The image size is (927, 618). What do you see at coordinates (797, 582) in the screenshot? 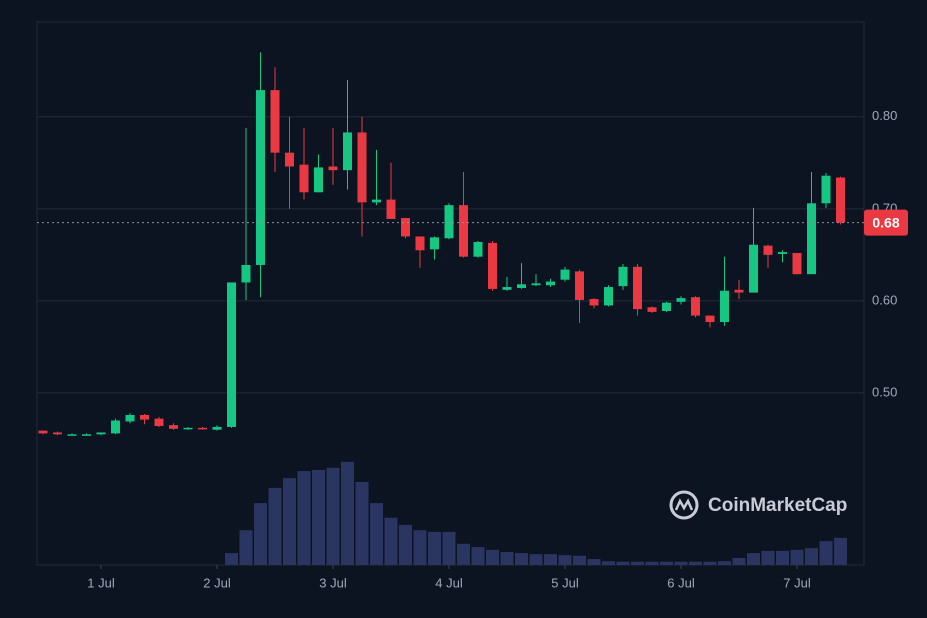
I see `x-tick-label: 7 Jul` at bounding box center [797, 582].